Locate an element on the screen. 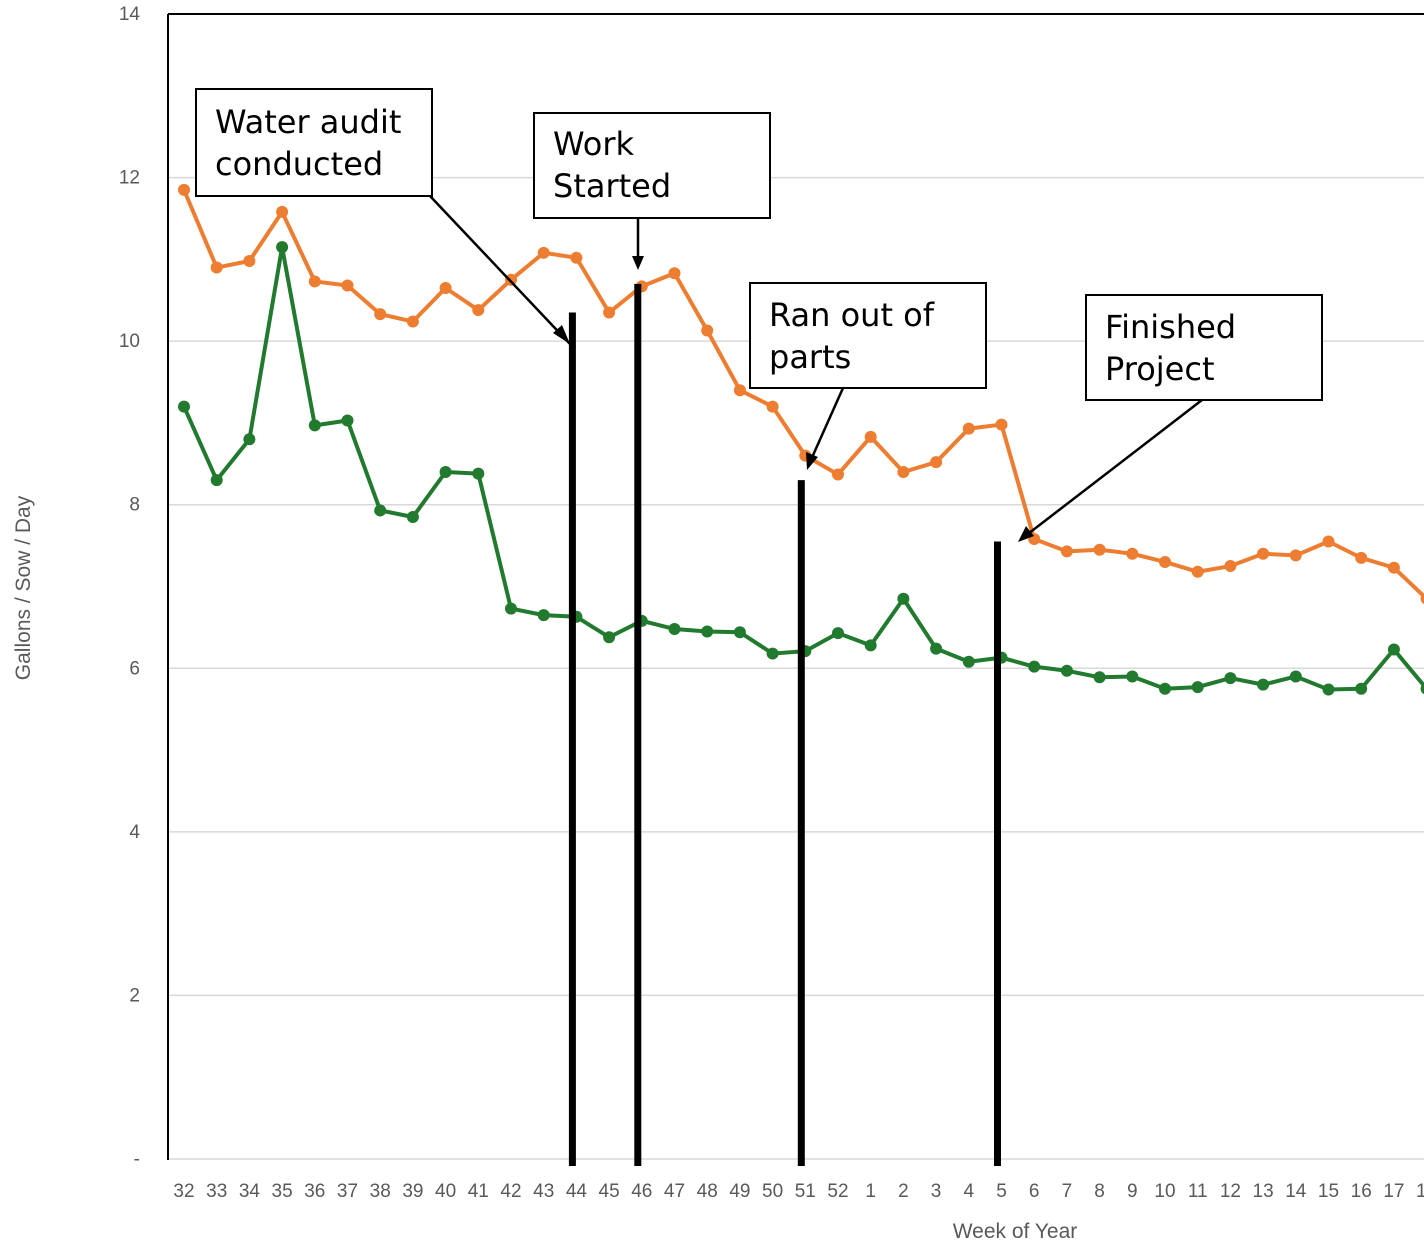 This screenshot has height=1244, width=1424. x-tick-label: 32 is located at coordinates (183, 1191).